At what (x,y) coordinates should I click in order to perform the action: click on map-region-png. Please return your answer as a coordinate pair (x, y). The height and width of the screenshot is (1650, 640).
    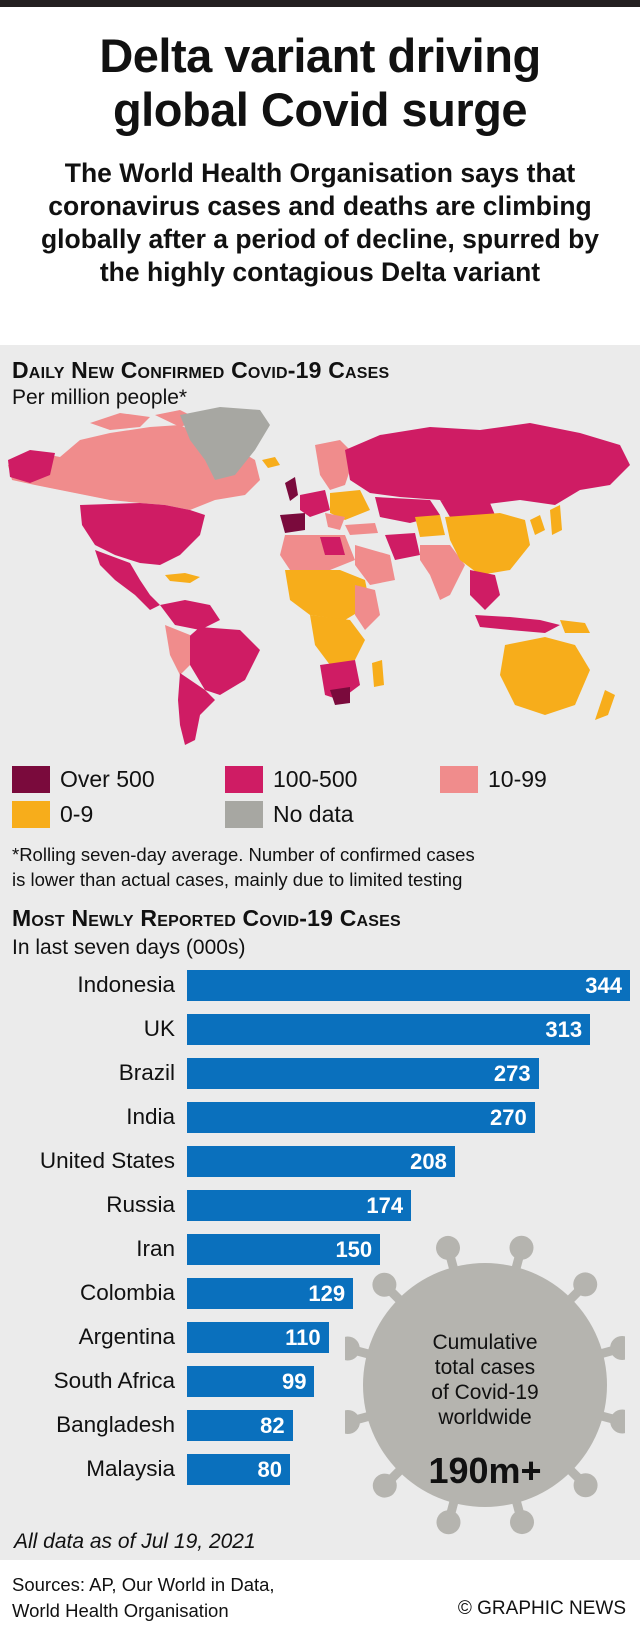
    Looking at the image, I should click on (575, 626).